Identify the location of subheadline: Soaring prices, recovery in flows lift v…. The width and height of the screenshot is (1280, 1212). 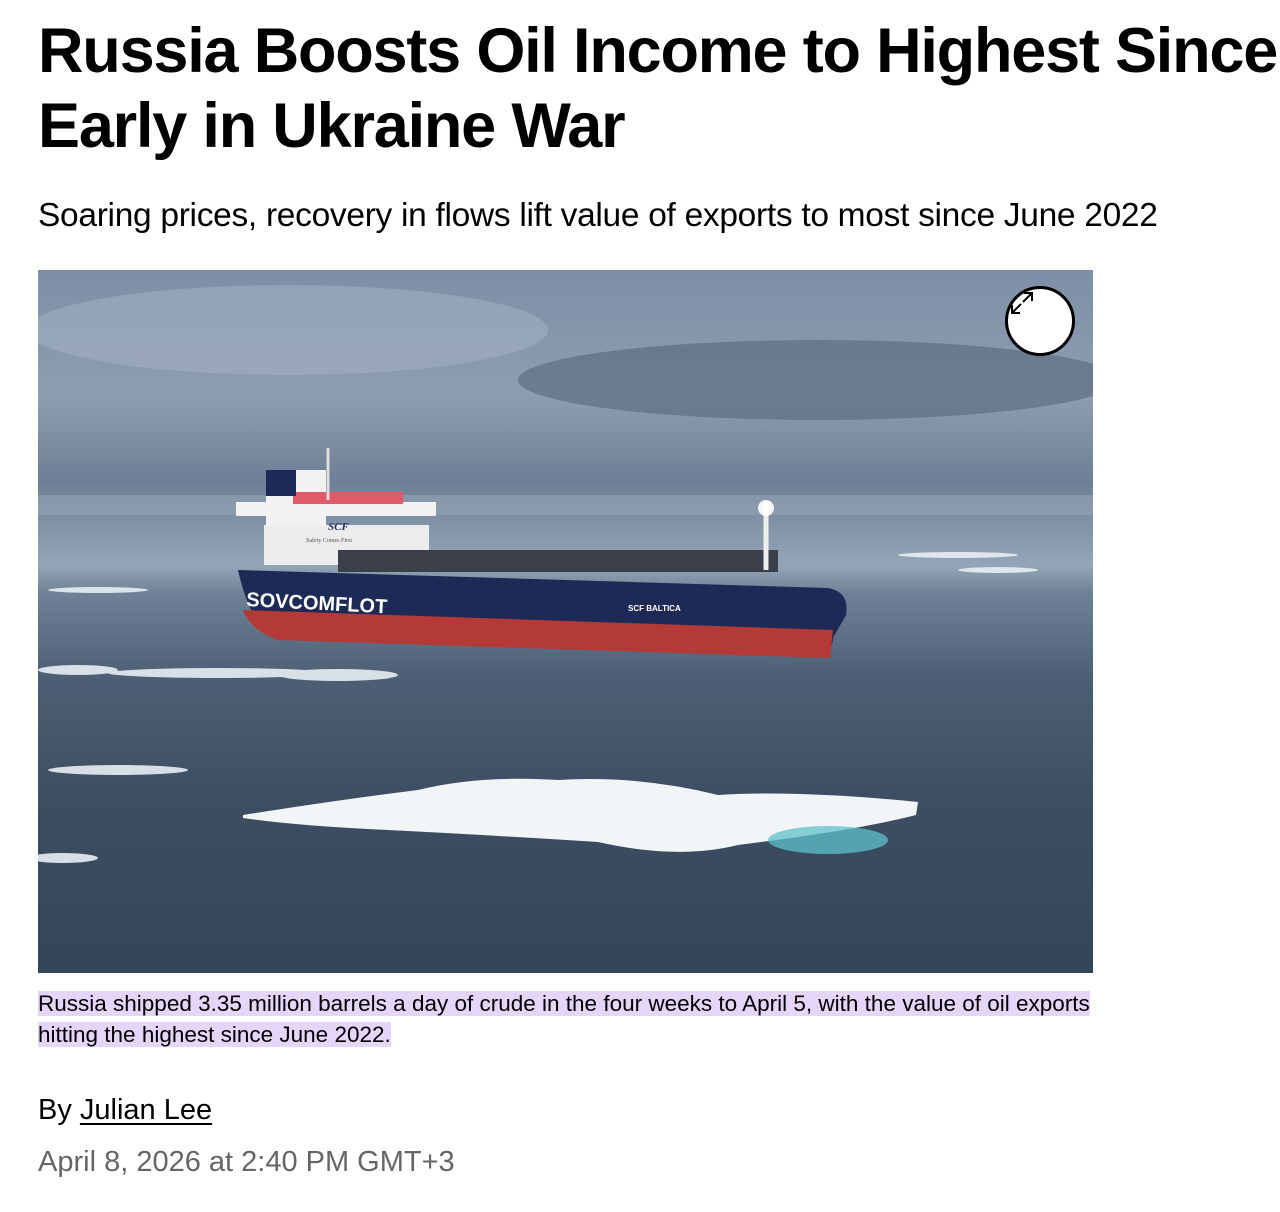
(598, 215).